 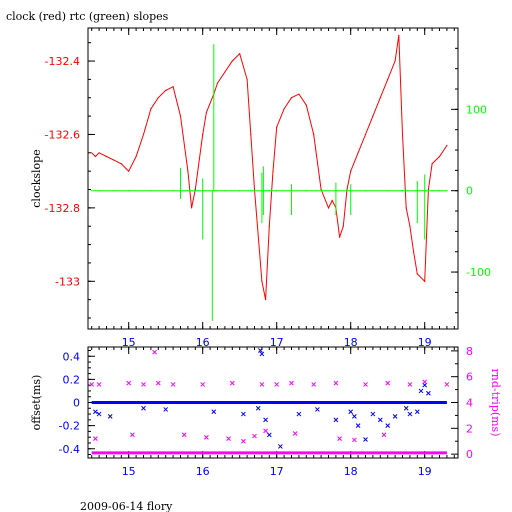 I want to click on y2-tick-label: 2, so click(x=469, y=428).